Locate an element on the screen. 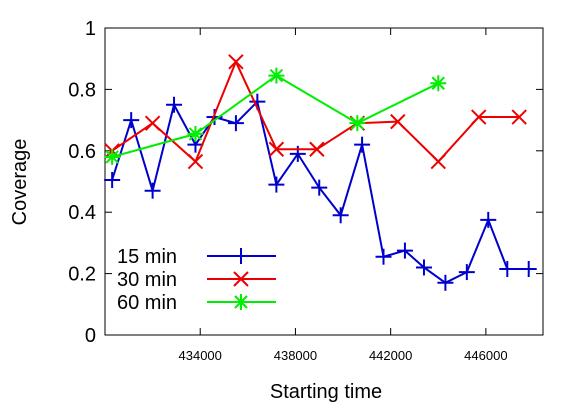  y-axis-label: Coverage is located at coordinates (20, 182).